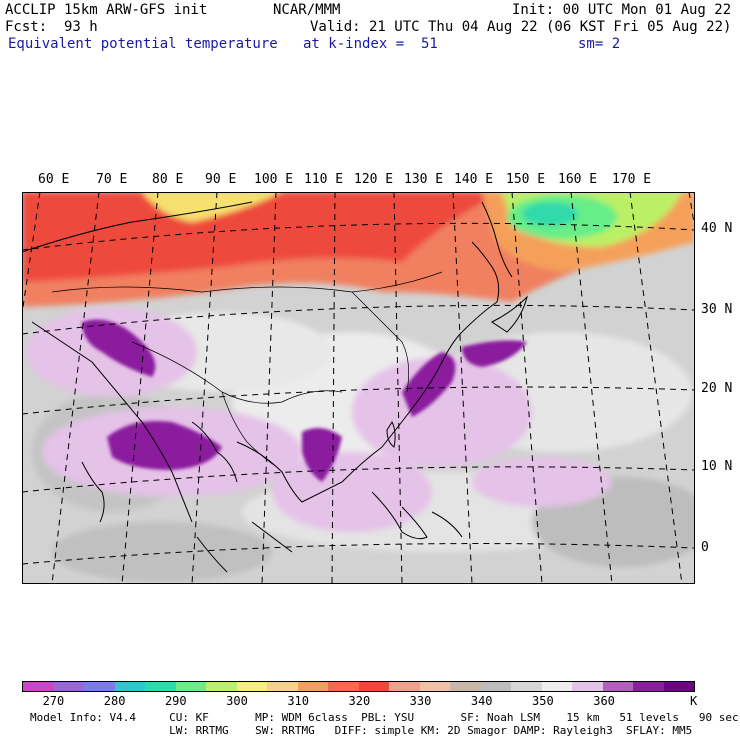 Image resolution: width=740 pixels, height=740 pixels. What do you see at coordinates (106, 10) in the screenshot?
I see `model-title: ACCLIP 15km ARW-GFS init` at bounding box center [106, 10].